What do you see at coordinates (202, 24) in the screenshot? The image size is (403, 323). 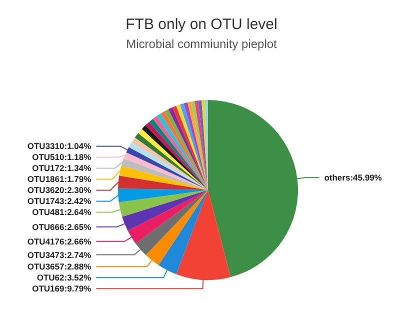 I see `chart-title: FTB only on OTU level` at bounding box center [202, 24].